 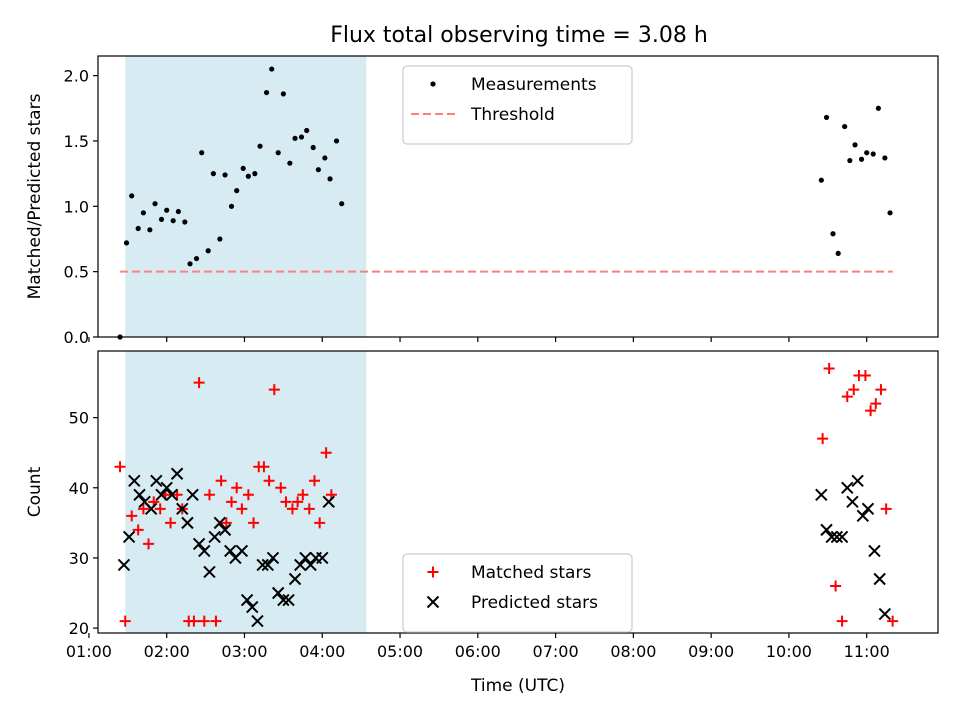 I want to click on legend: Measurements Threshold, so click(x=517, y=105).